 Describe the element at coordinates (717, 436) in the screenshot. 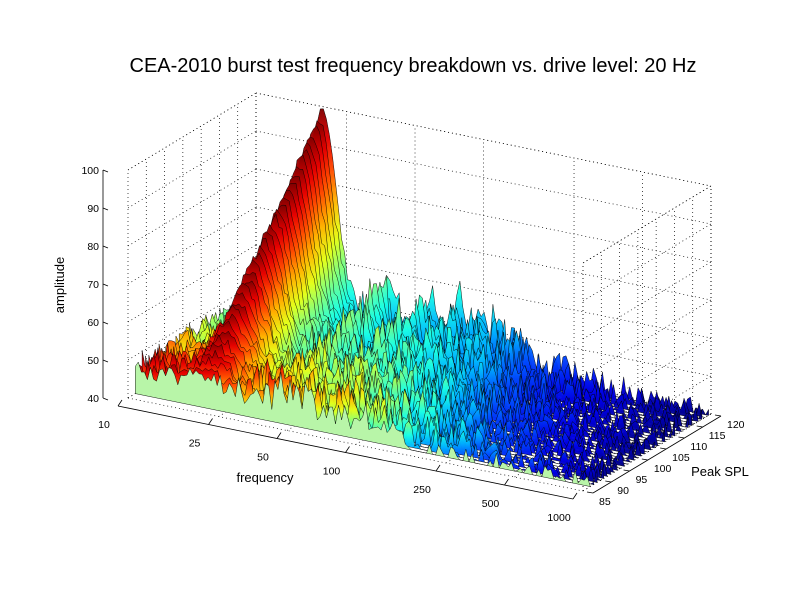

I see `y-tick-label: 115` at that location.